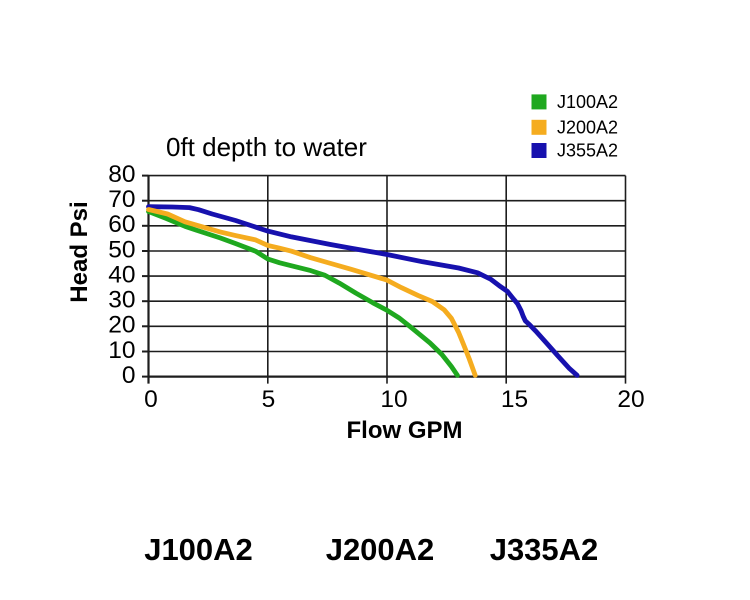  Describe the element at coordinates (121, 249) in the screenshot. I see `svg-text: 50` at that location.